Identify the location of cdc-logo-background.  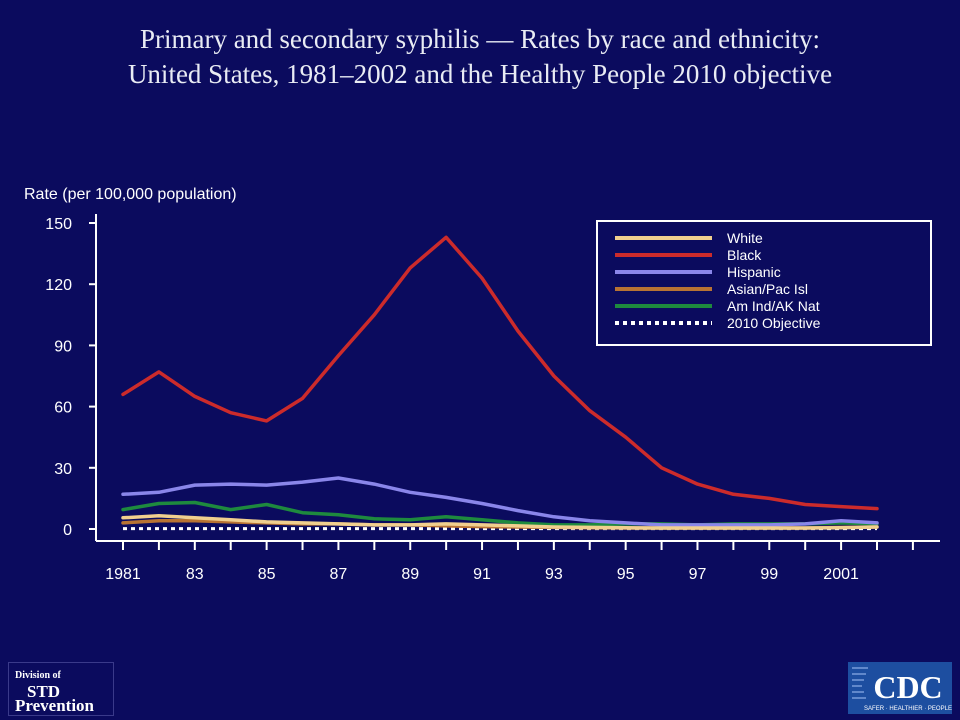
(900, 688).